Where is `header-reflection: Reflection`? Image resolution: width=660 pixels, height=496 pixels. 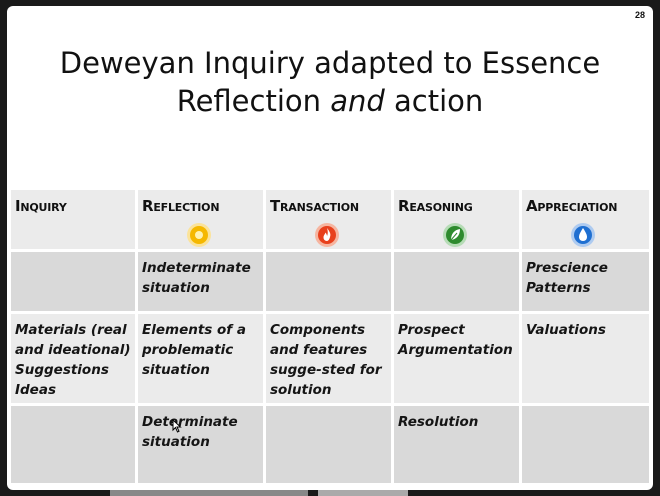 header-reflection: Reflection is located at coordinates (200, 219).